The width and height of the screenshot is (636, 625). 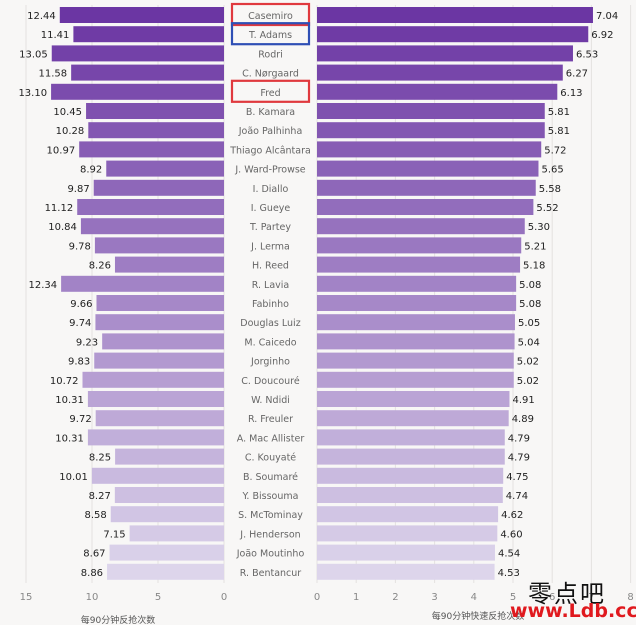 What do you see at coordinates (535, 246) in the screenshot?
I see `right-bar-label: 5.21` at bounding box center [535, 246].